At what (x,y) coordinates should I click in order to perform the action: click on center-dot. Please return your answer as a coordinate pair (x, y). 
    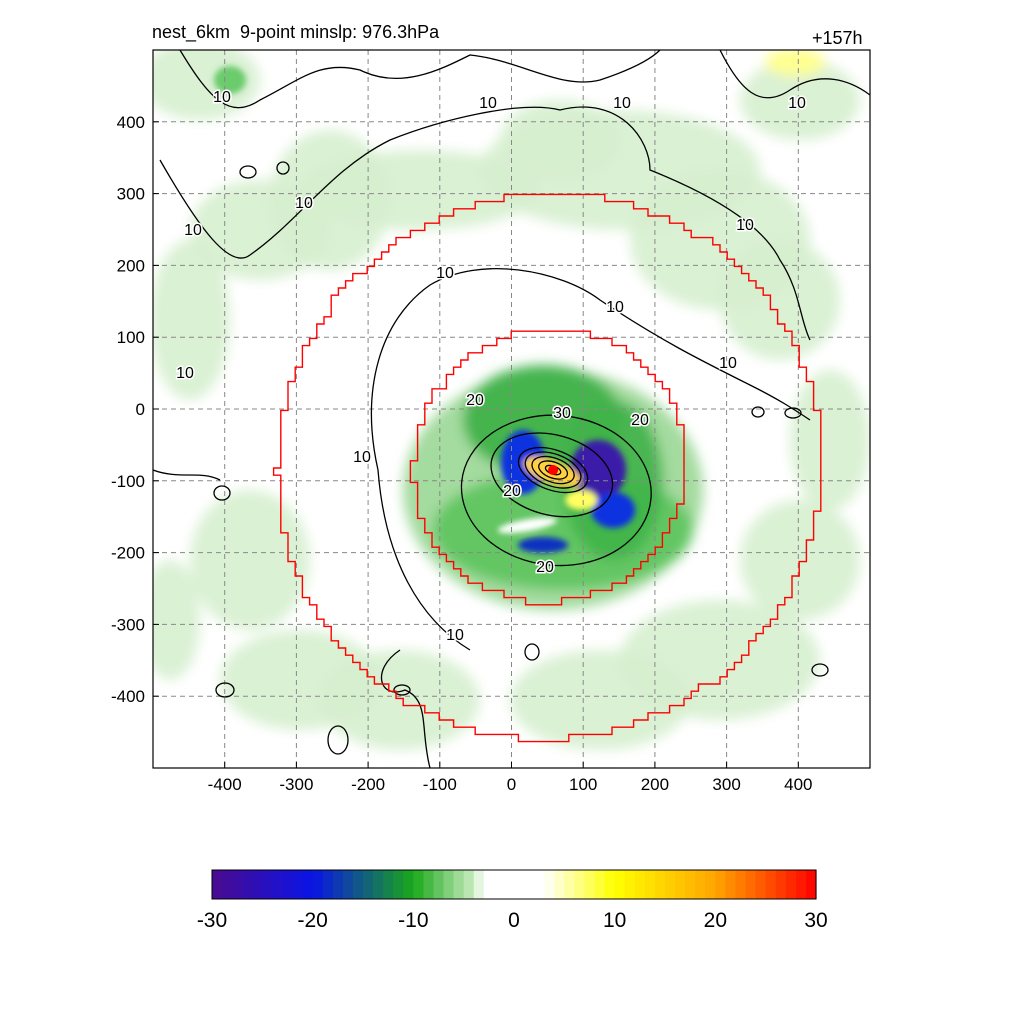
    Looking at the image, I should click on (553, 470).